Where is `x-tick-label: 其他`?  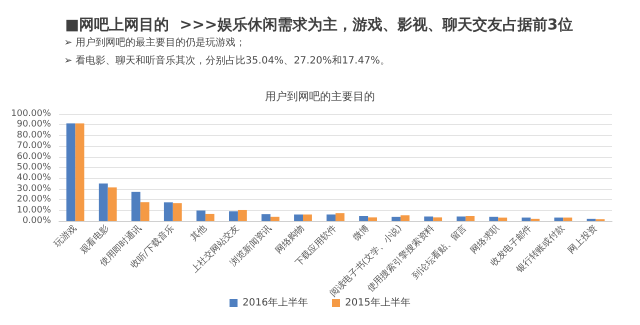
x-tick-label: 其他 is located at coordinates (198, 233).